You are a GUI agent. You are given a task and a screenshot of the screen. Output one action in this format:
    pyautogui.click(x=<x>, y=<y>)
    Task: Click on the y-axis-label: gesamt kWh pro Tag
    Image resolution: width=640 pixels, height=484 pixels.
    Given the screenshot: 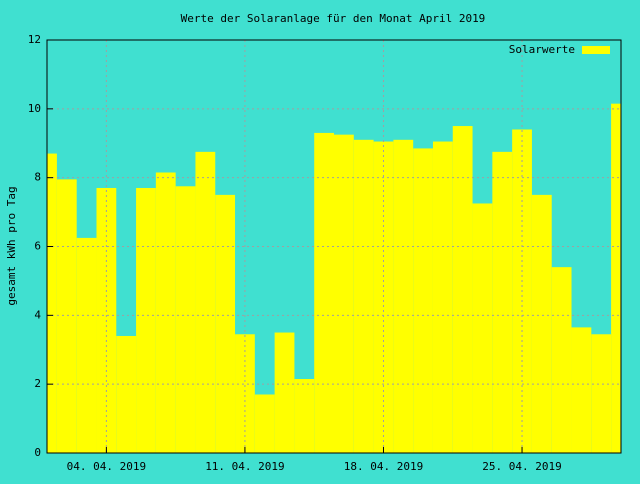 What is the action you would take?
    pyautogui.click(x=11, y=245)
    